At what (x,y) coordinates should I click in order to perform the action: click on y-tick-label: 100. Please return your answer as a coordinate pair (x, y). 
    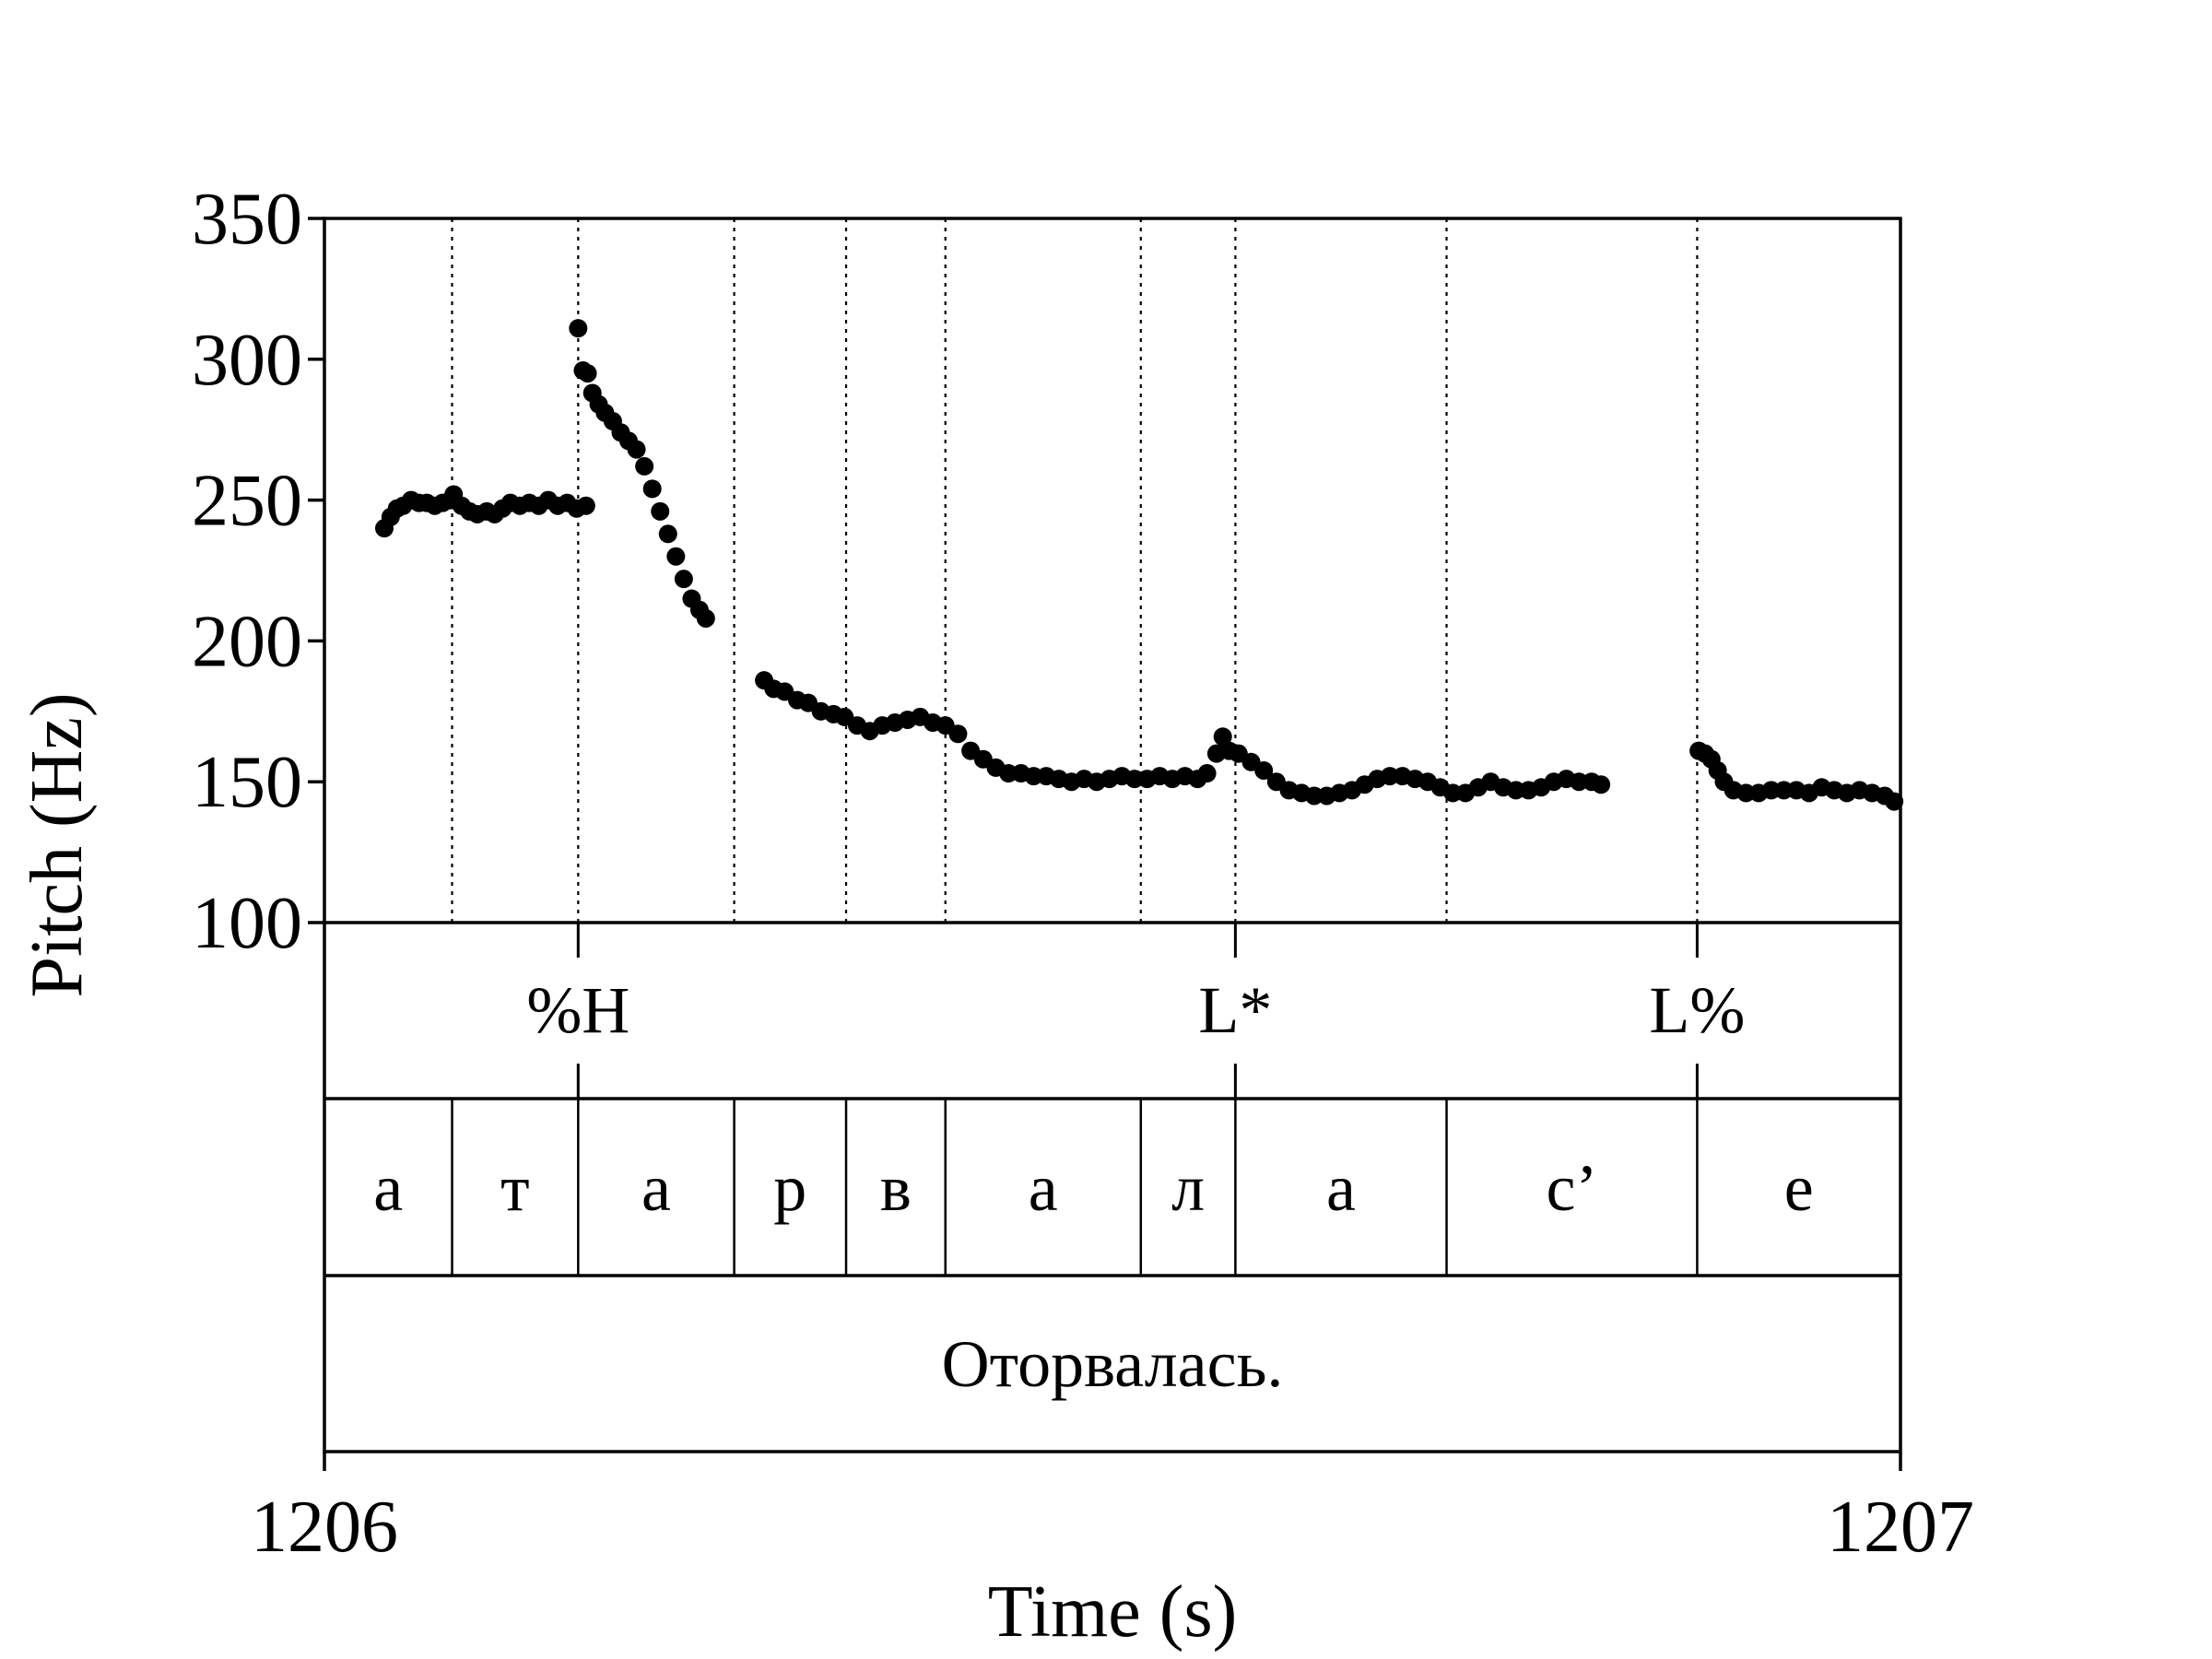
    Looking at the image, I should click on (247, 923).